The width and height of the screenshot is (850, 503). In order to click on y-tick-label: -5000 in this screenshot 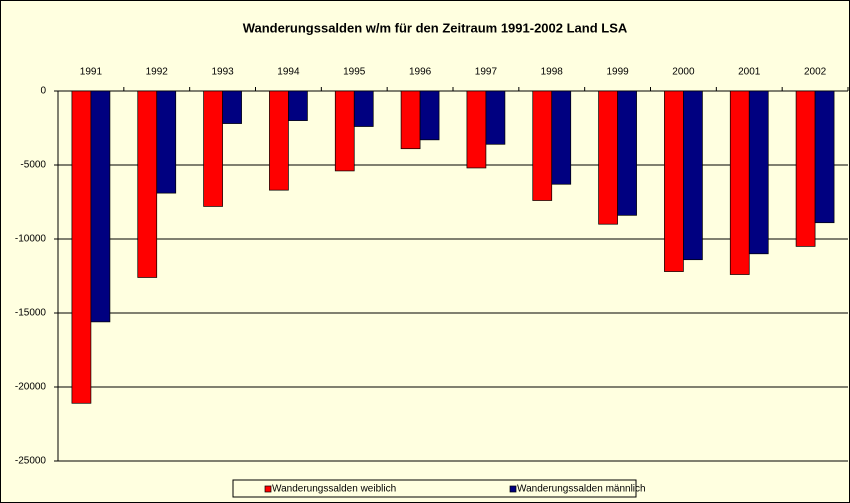, I will do `click(33, 165)`.